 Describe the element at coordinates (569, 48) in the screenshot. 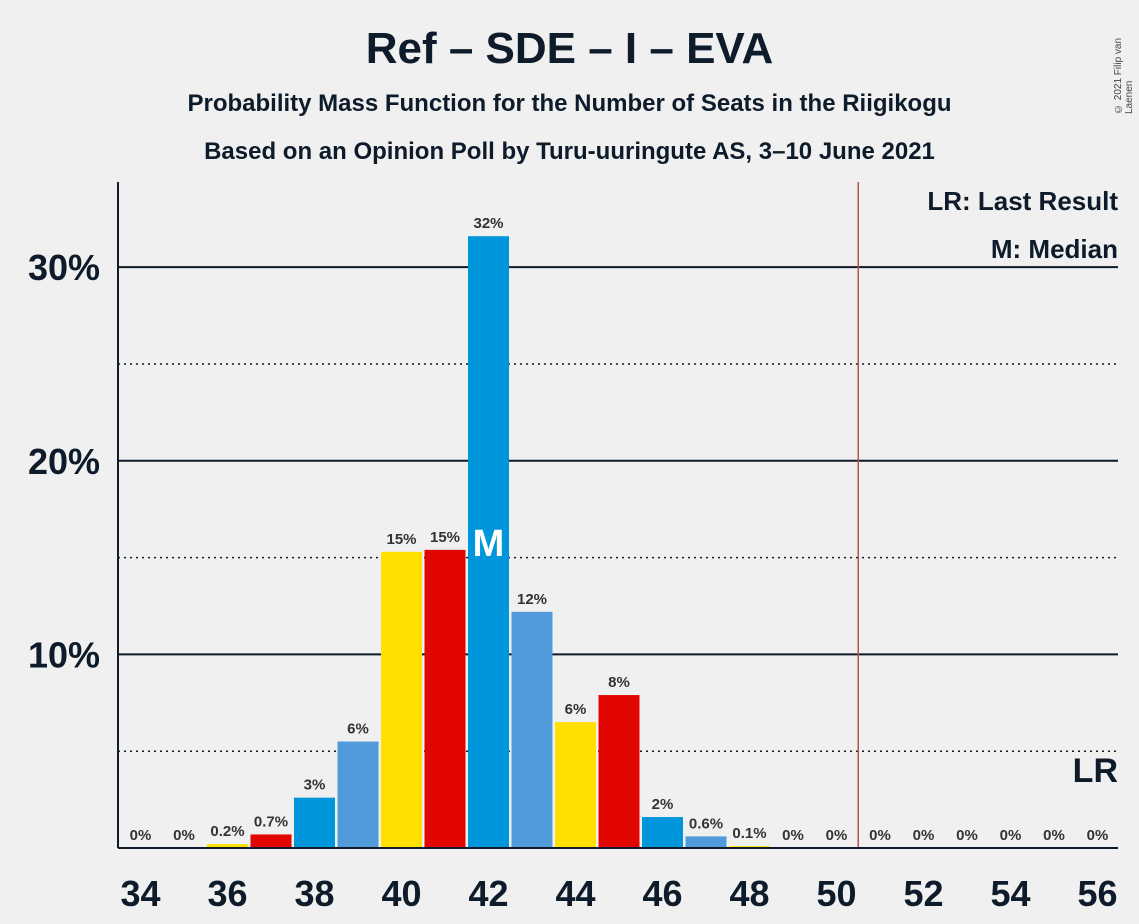

I see `chart-title: Ref – SDE – I – EVA` at that location.